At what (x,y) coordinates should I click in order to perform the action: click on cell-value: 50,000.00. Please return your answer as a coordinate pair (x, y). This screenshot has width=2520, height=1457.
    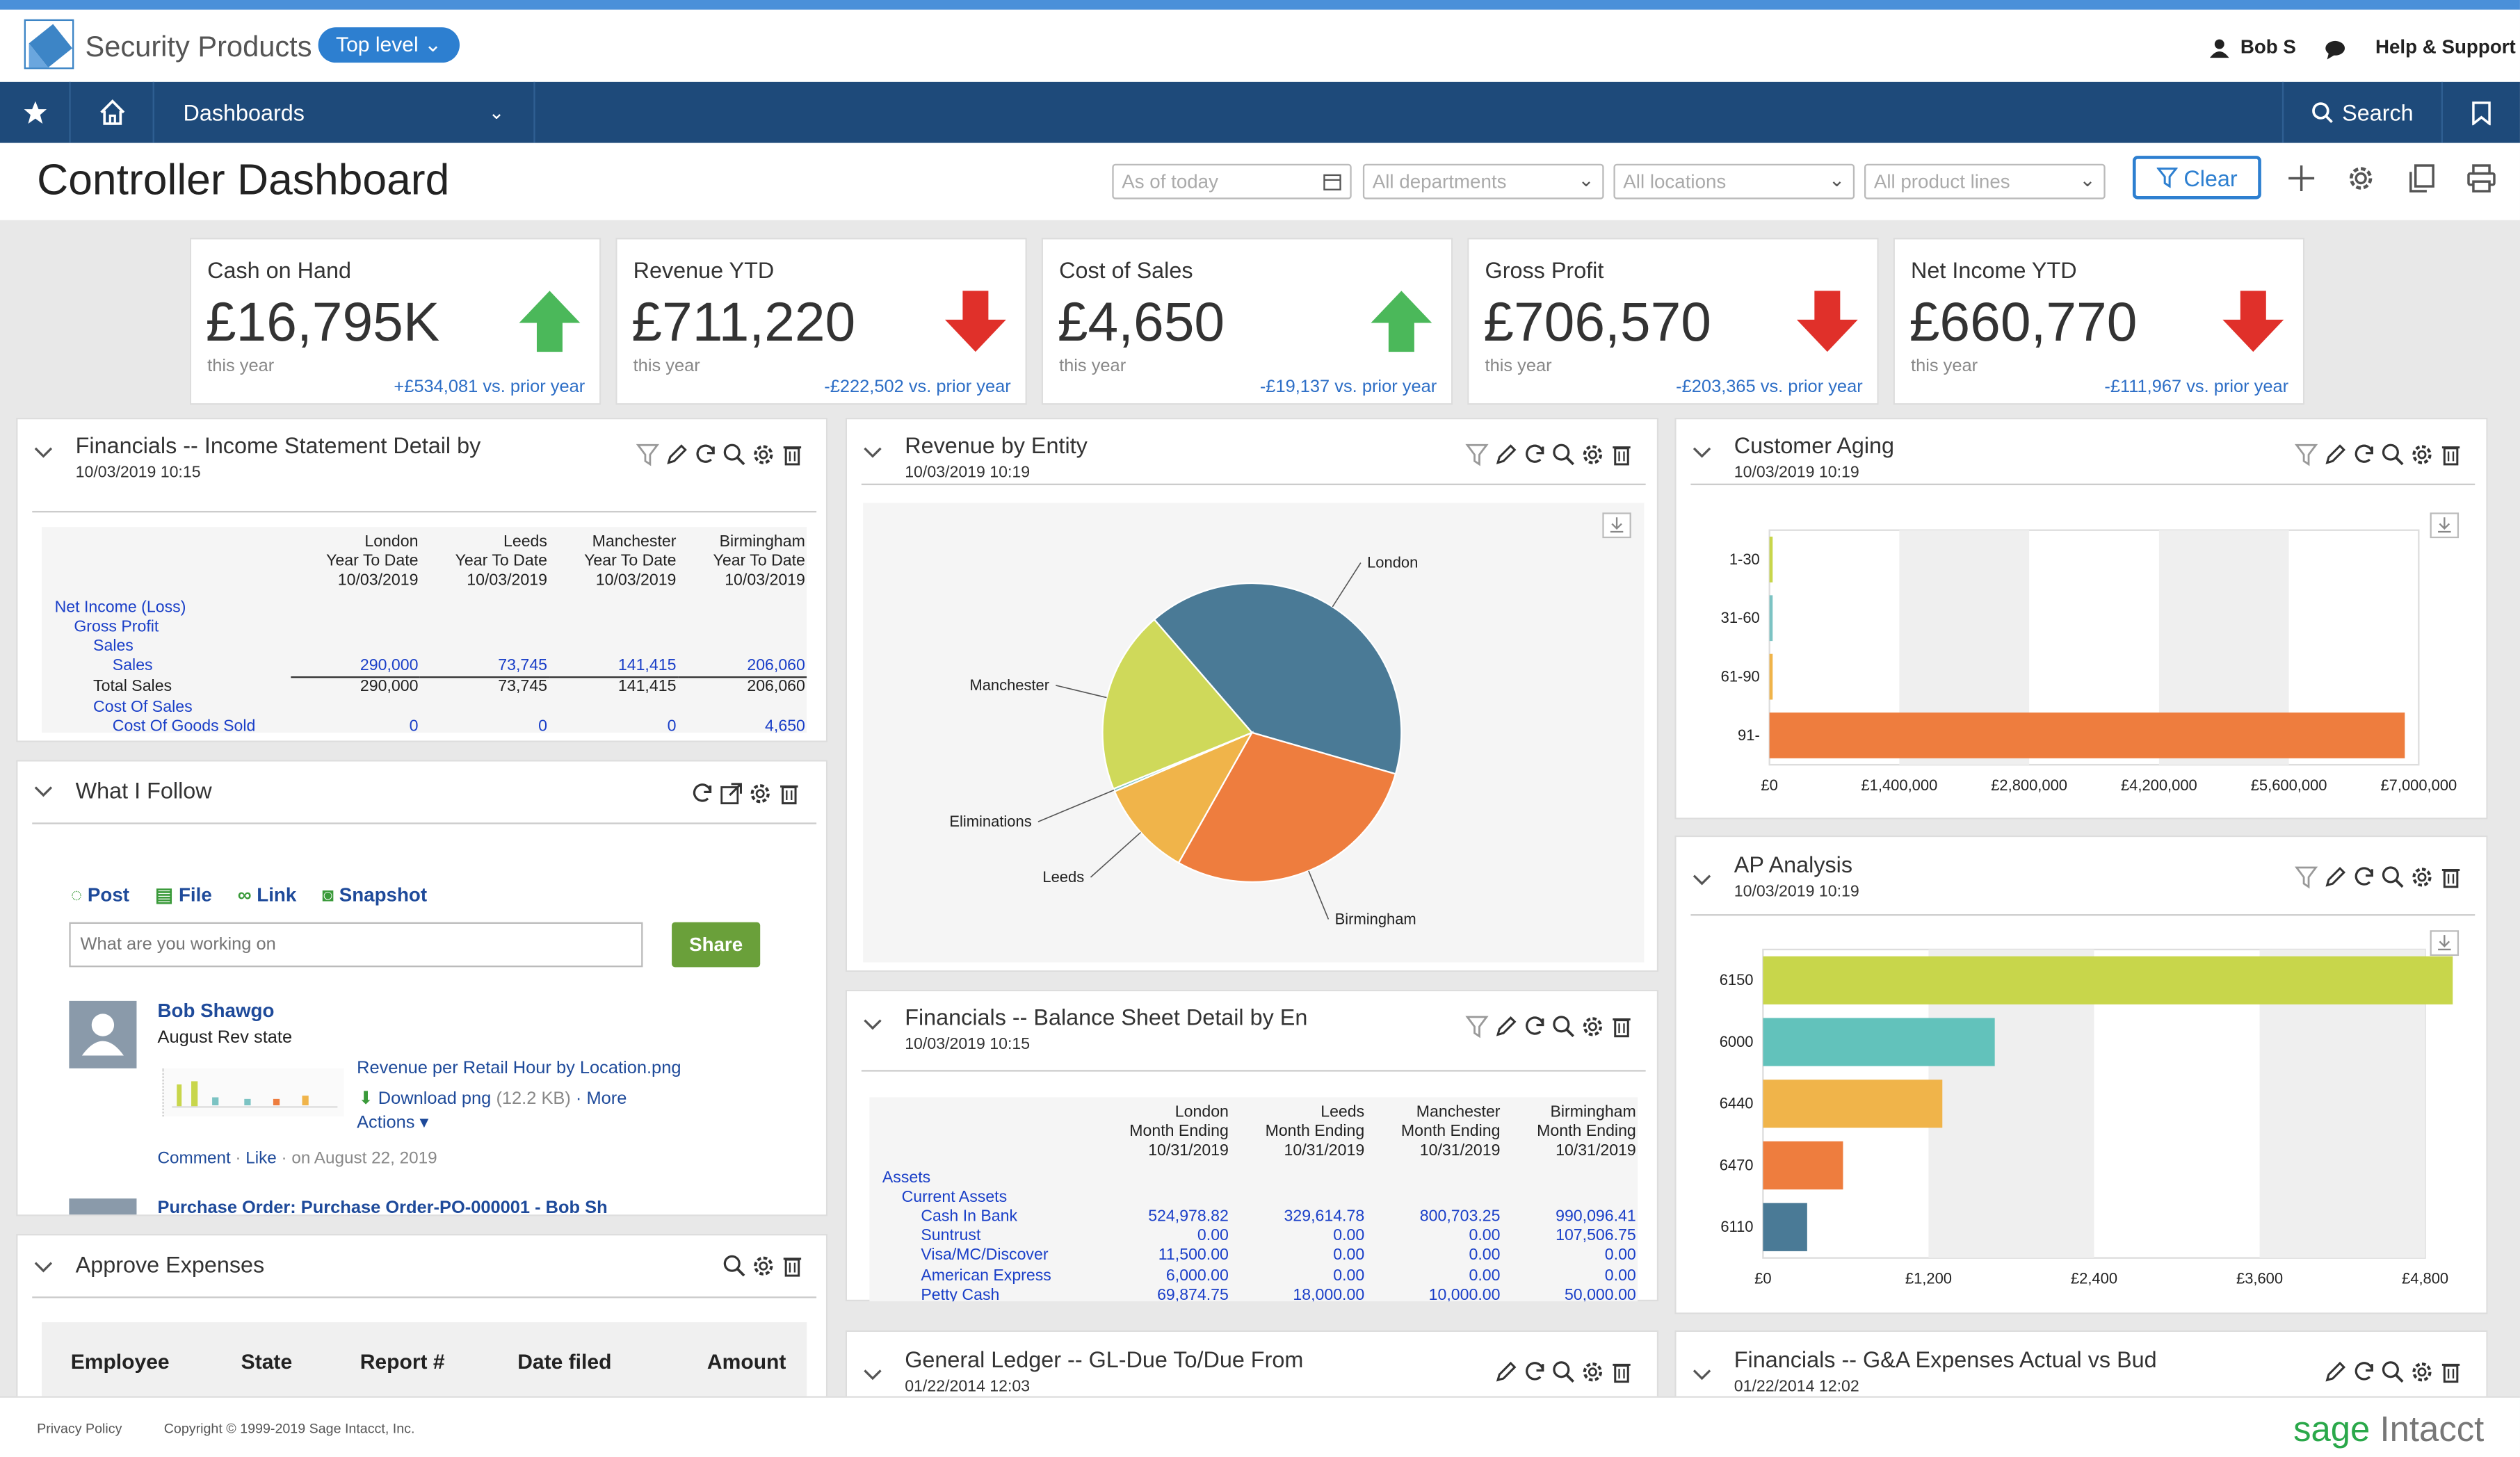
    Looking at the image, I should click on (1600, 1294).